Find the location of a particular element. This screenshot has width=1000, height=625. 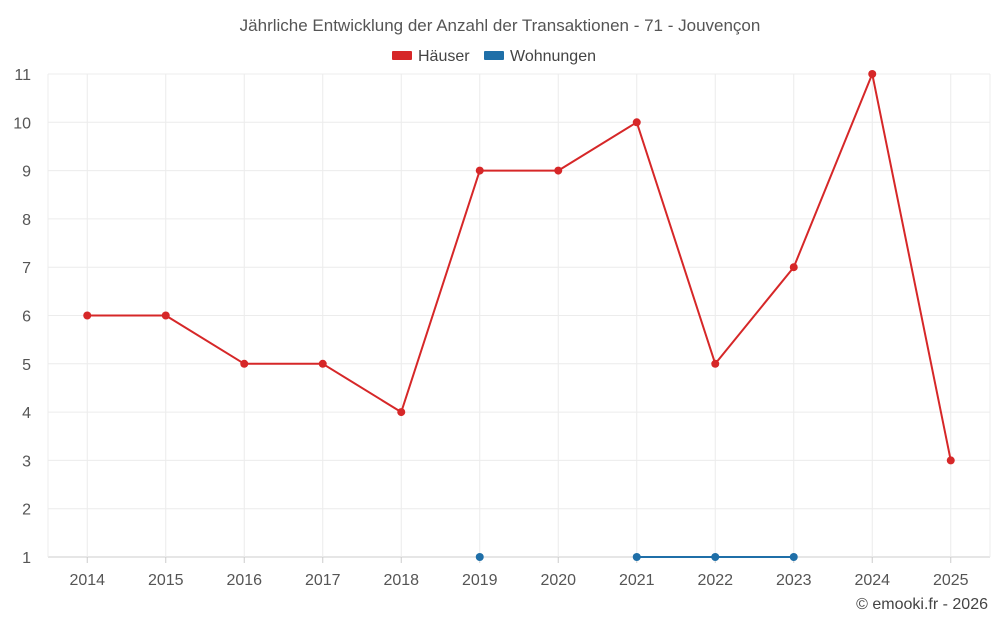

x-tick-label: 2017 is located at coordinates (323, 580).